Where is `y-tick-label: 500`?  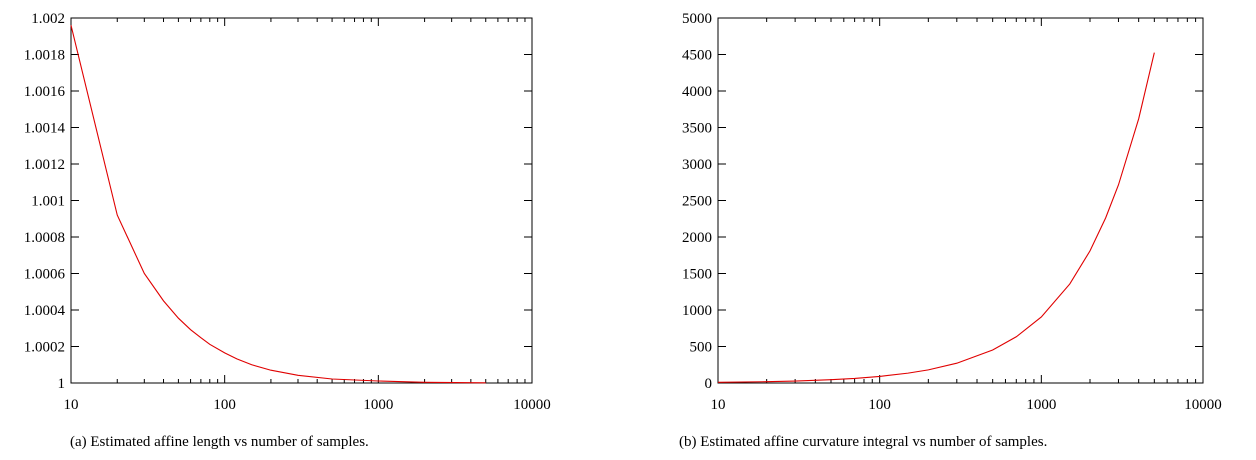 y-tick-label: 500 is located at coordinates (701, 348).